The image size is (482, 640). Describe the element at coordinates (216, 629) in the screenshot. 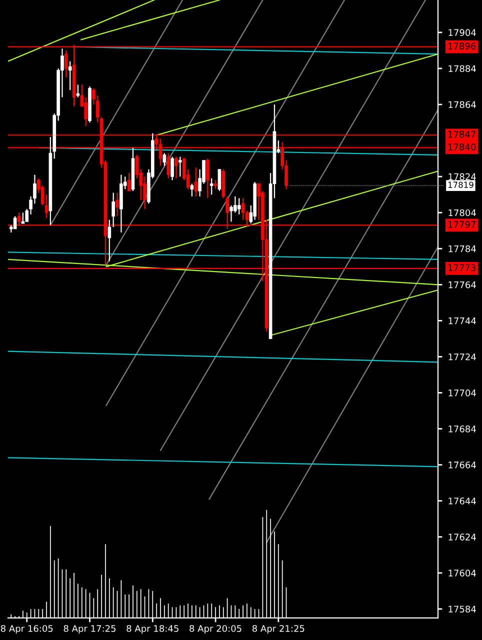

I see `x-tick-label: 8 Apr 20:05` at that location.